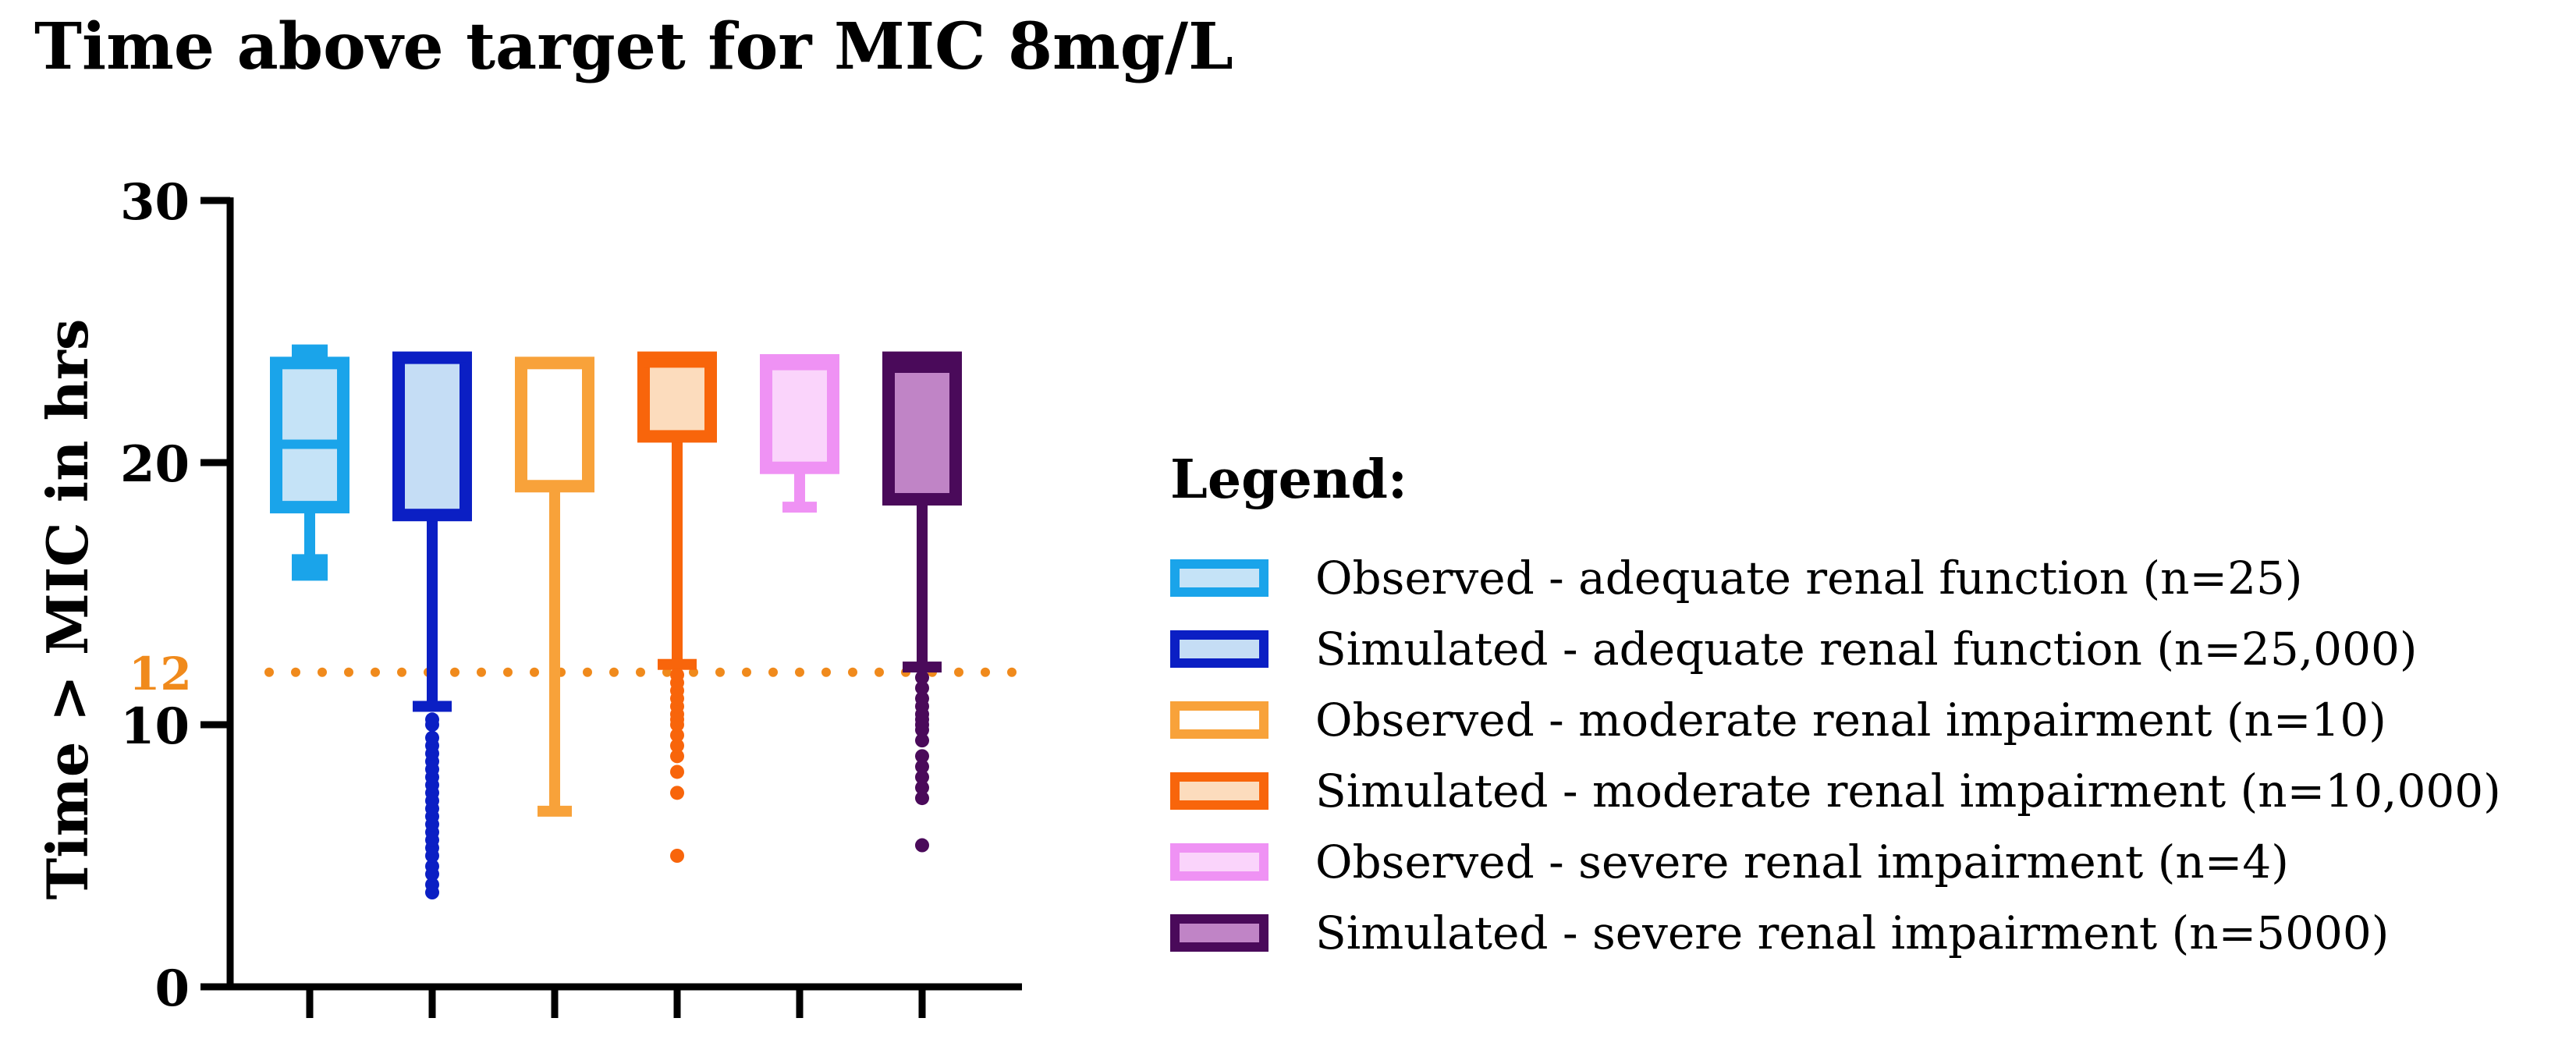  I want to click on y-tick-label: 30, so click(155, 202).